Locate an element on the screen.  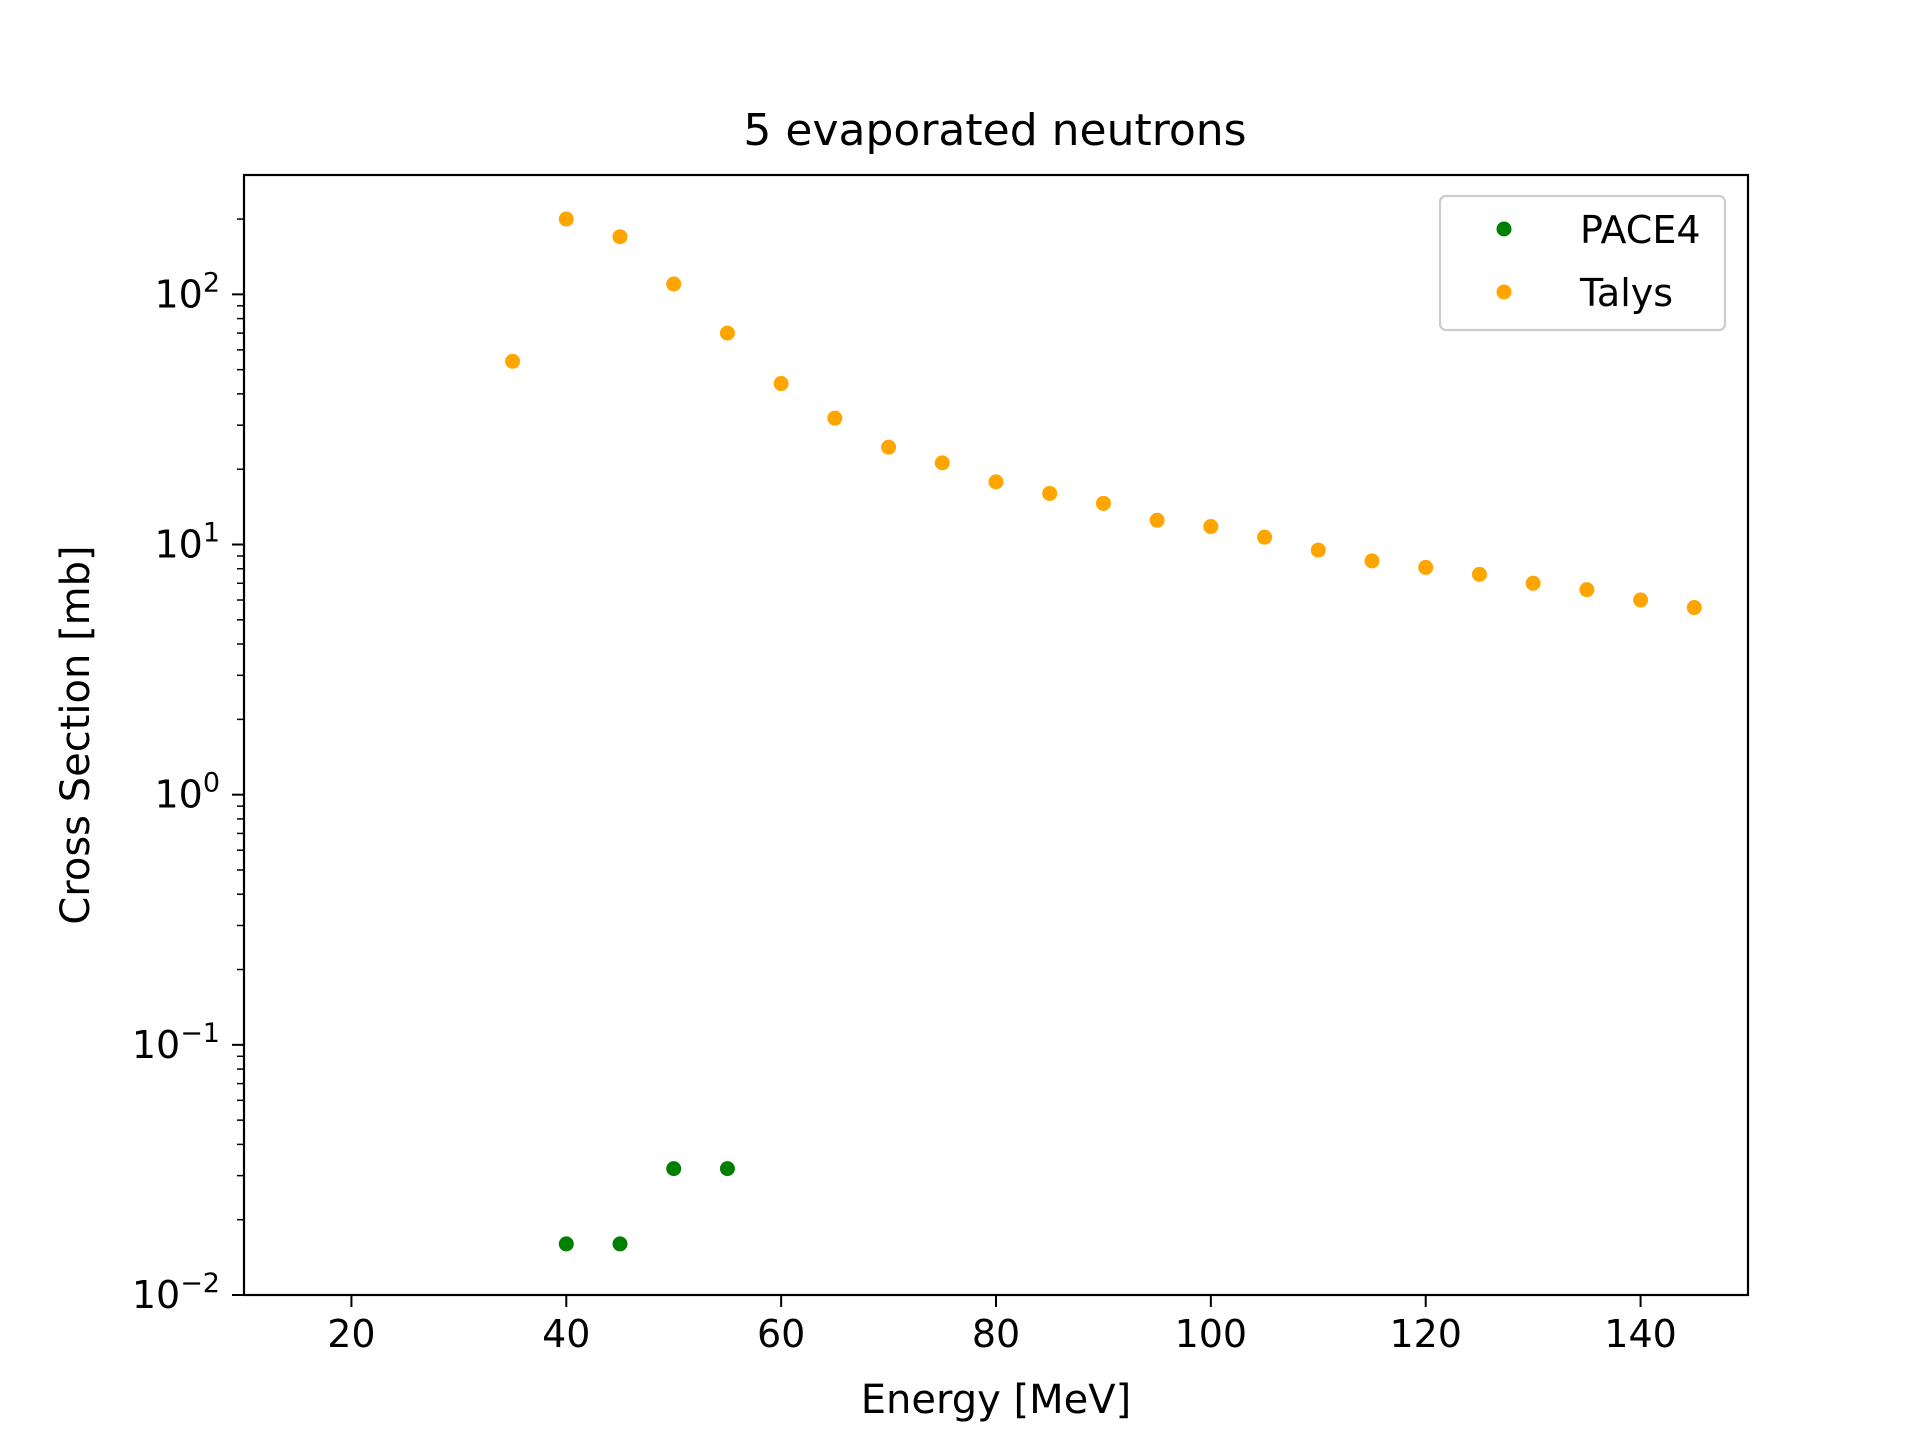
x-tick-label: 100 is located at coordinates (1211, 1334).